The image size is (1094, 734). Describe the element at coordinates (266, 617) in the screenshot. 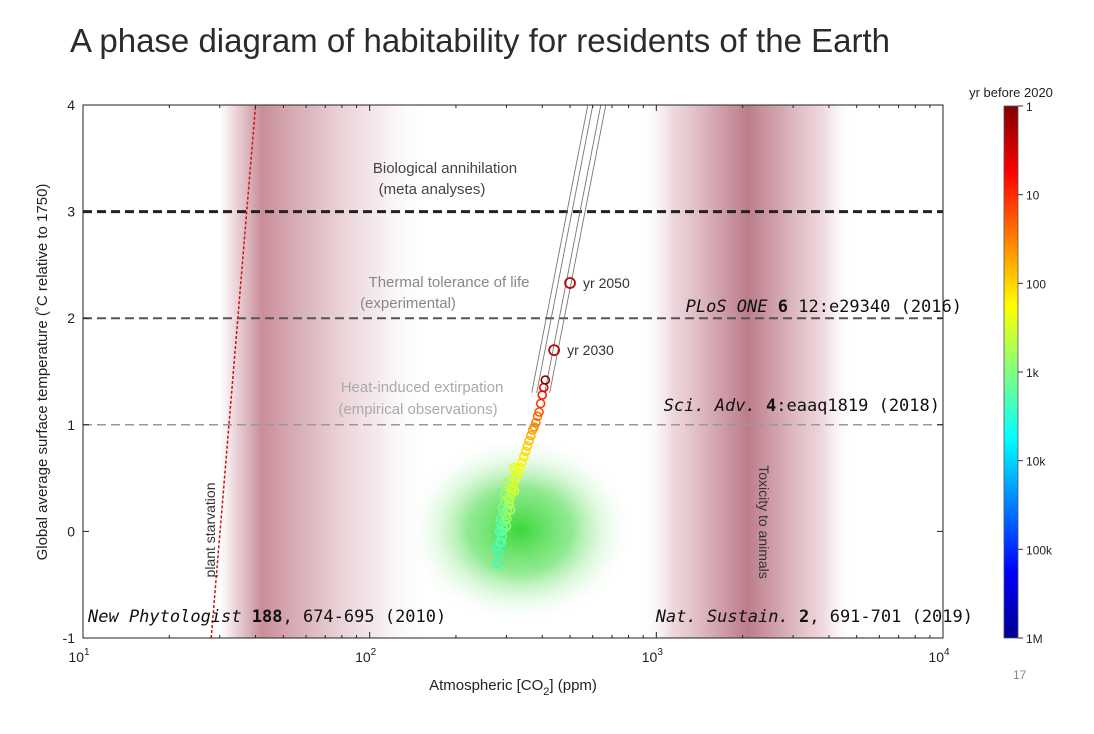

I see `citation-new-phytologist: New Phytologist 188, 674-695 (2010)` at that location.